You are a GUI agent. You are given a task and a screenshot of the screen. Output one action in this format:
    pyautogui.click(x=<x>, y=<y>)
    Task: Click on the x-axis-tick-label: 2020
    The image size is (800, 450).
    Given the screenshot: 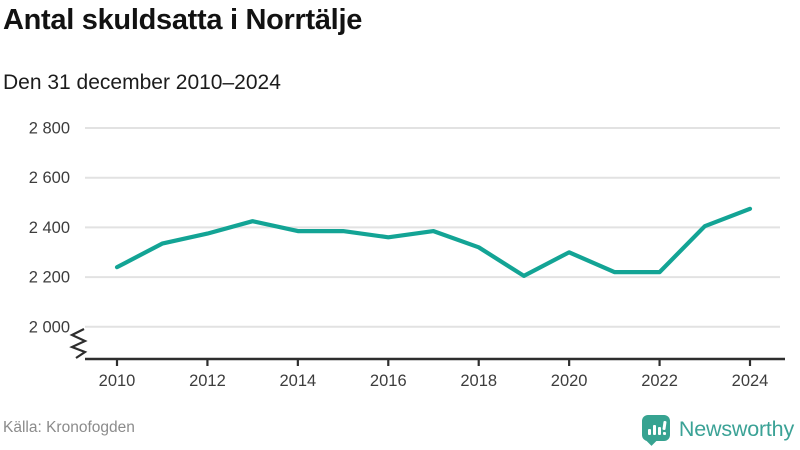 What is the action you would take?
    pyautogui.click(x=569, y=381)
    